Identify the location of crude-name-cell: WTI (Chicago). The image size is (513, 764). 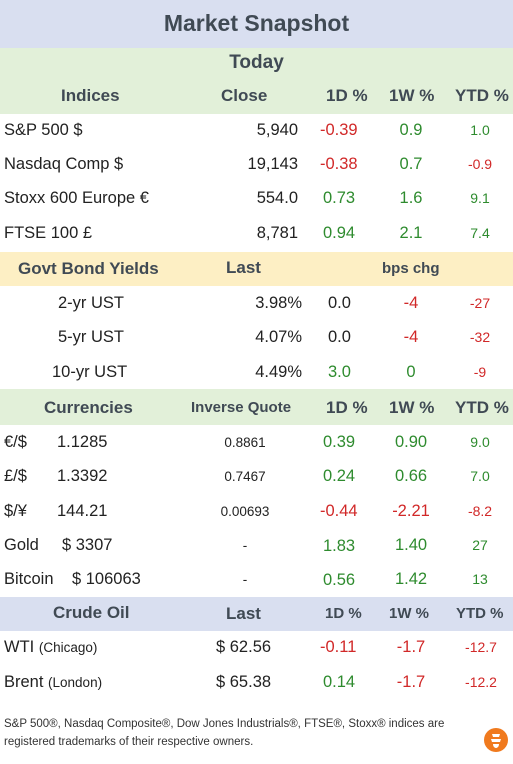
(50, 647).